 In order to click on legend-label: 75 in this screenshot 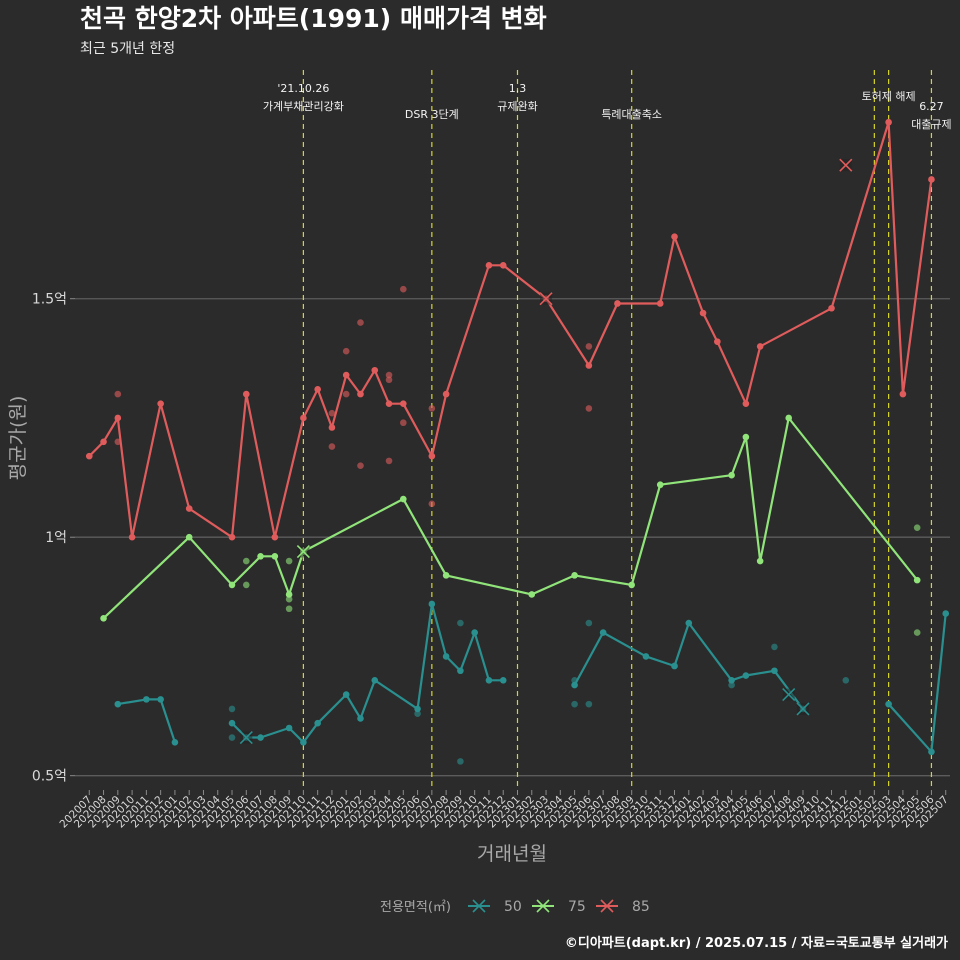, I will do `click(577, 907)`.